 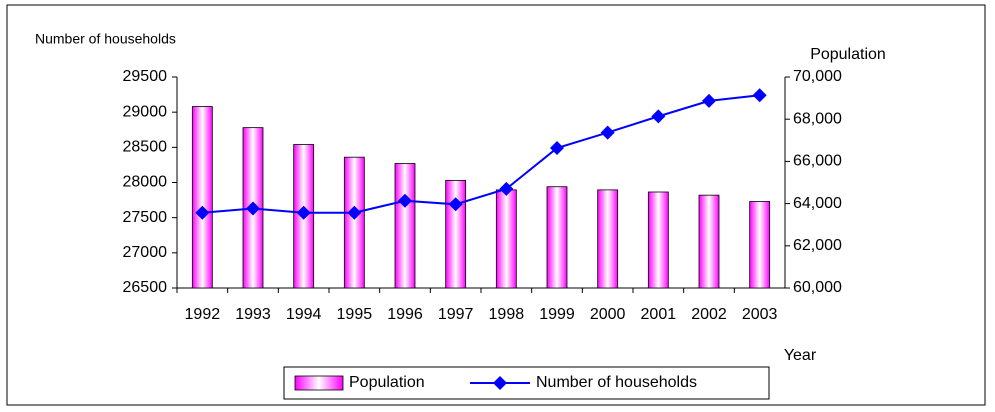 What do you see at coordinates (817, 287) in the screenshot?
I see `y2-tick-label: 60,000` at bounding box center [817, 287].